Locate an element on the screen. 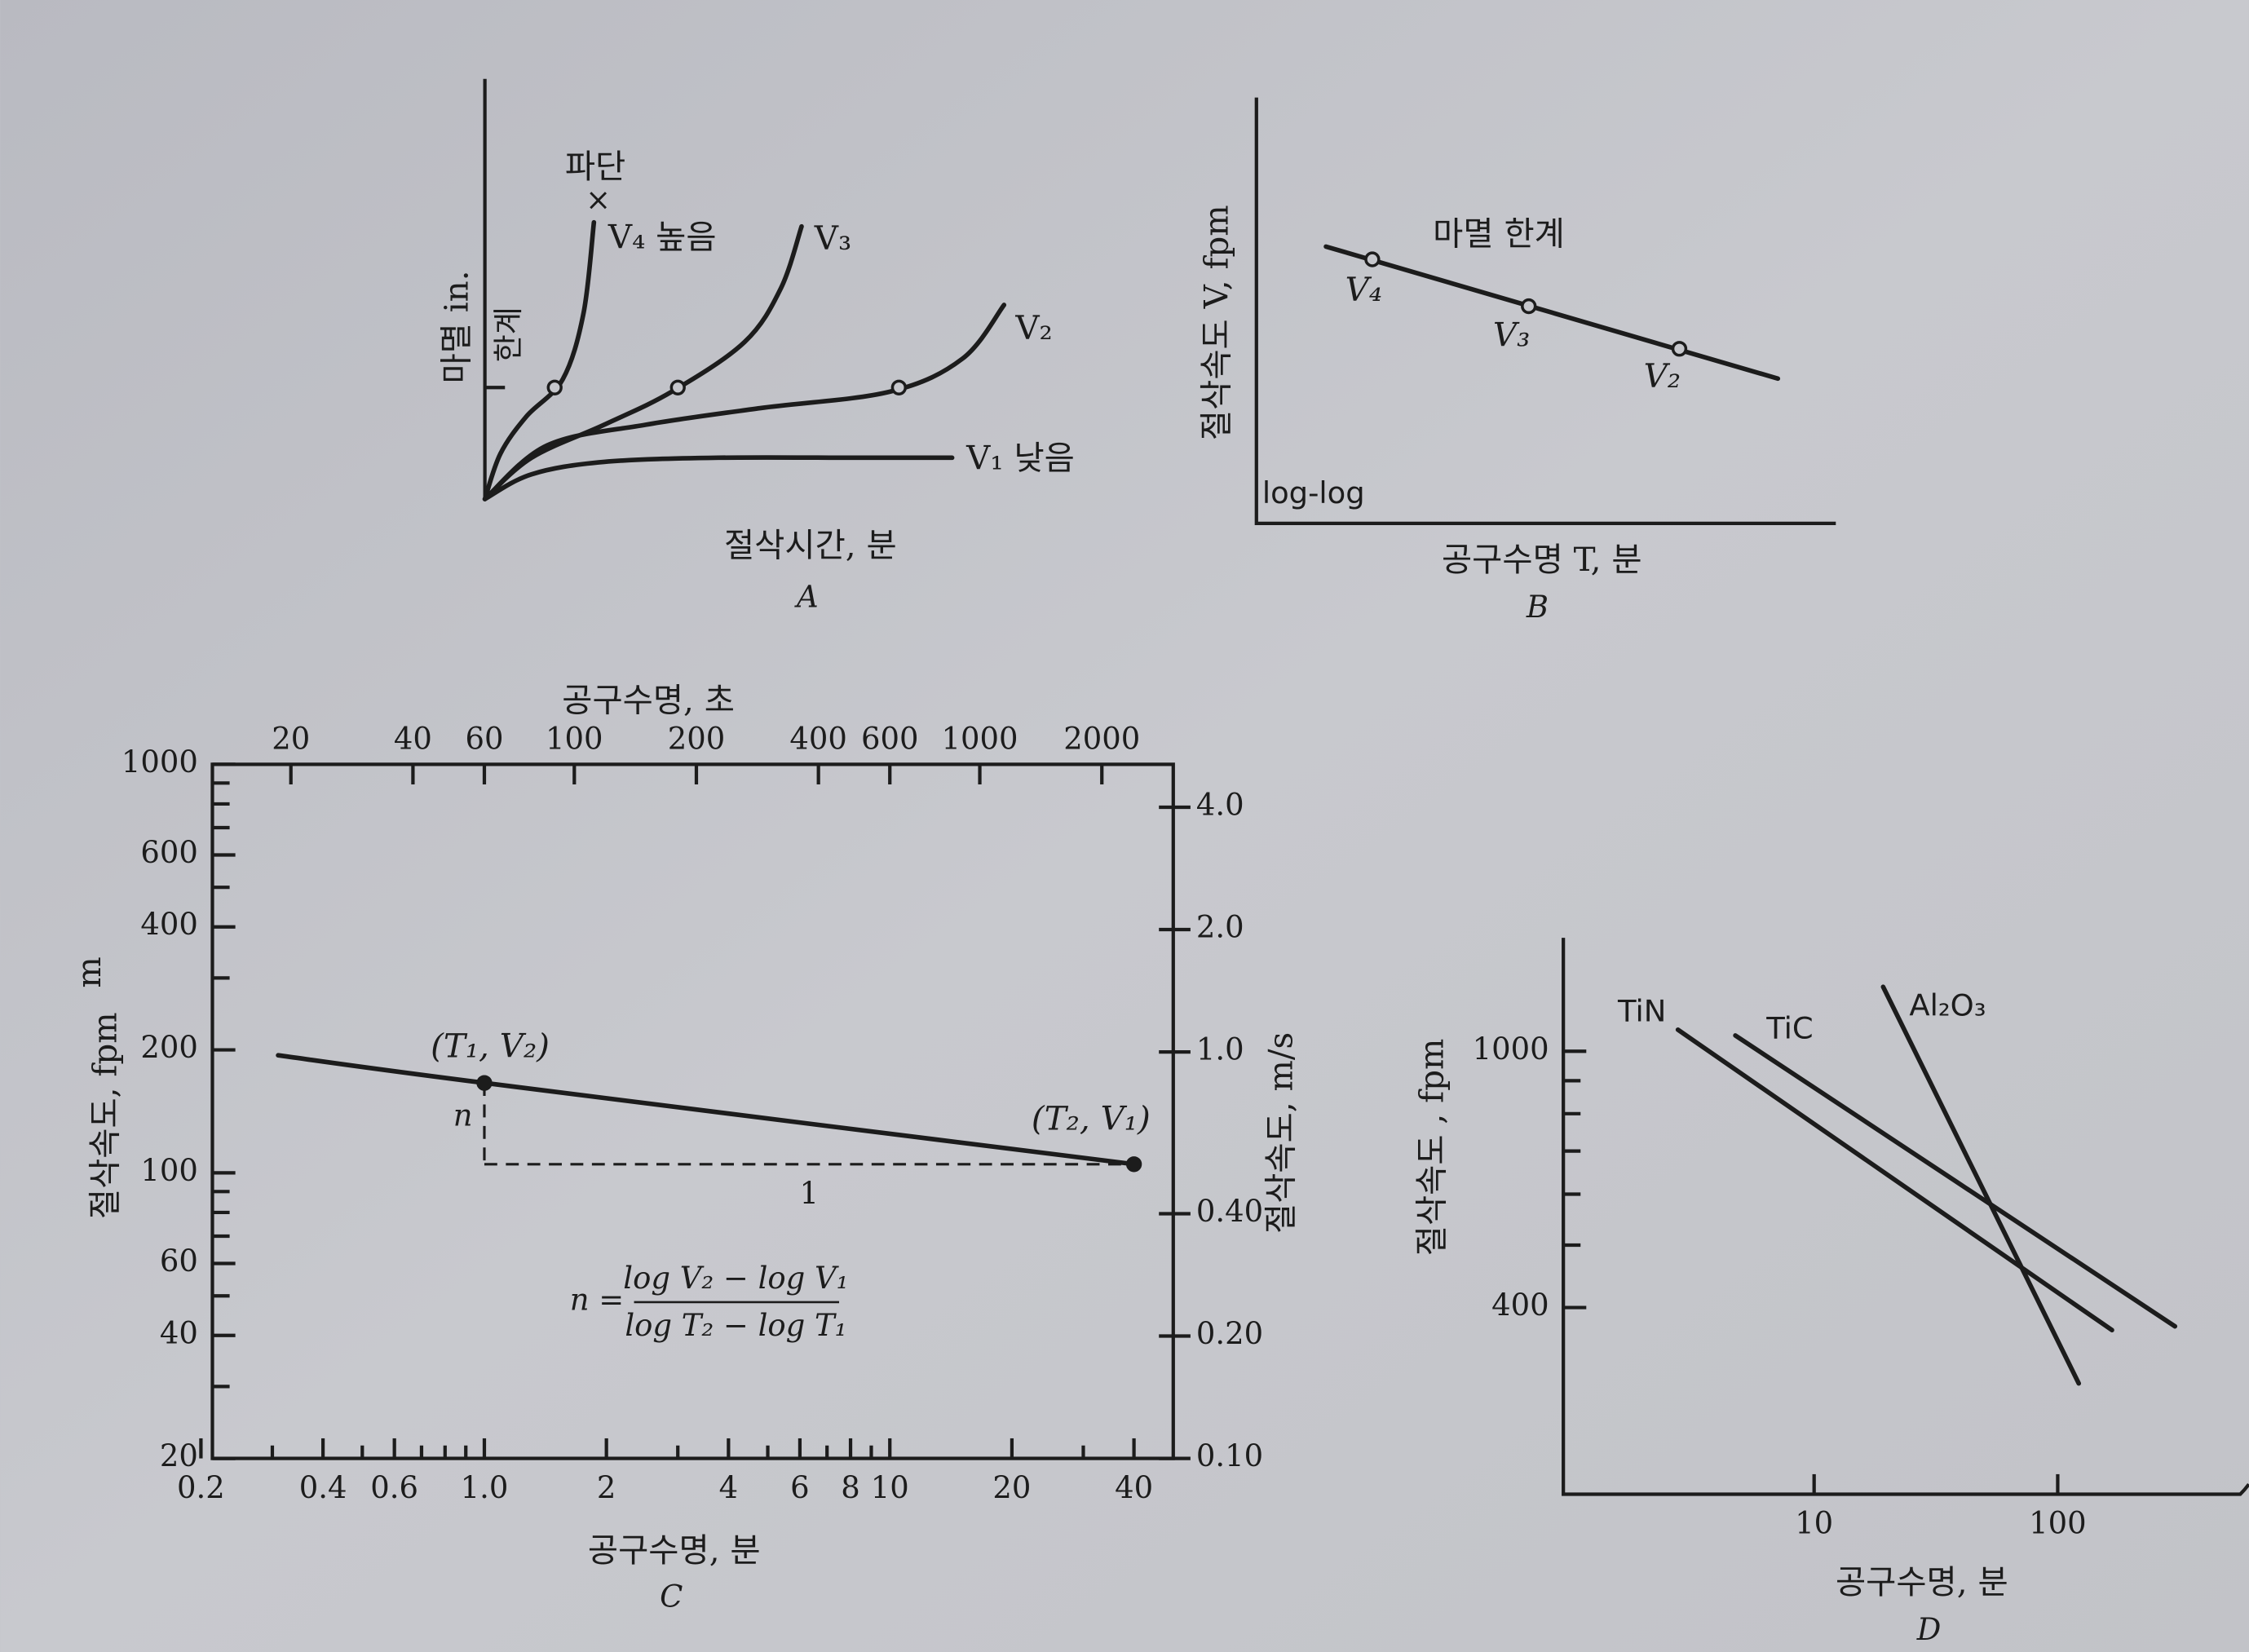 This screenshot has height=1652, width=2249. point-label: V₂ is located at coordinates (1662, 375).